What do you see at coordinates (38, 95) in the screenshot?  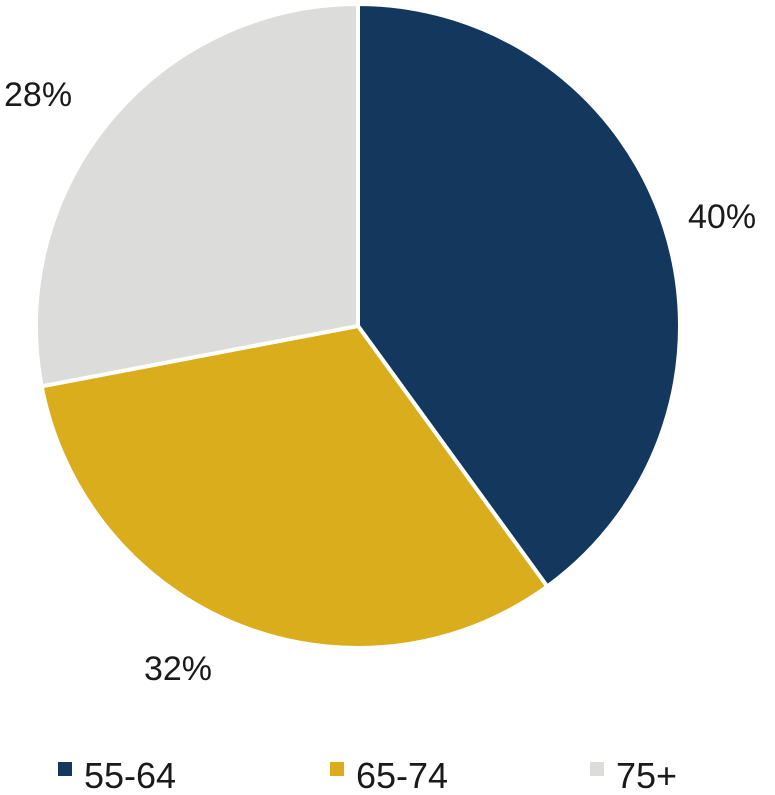 I see `slice-label-75+: 28%` at bounding box center [38, 95].